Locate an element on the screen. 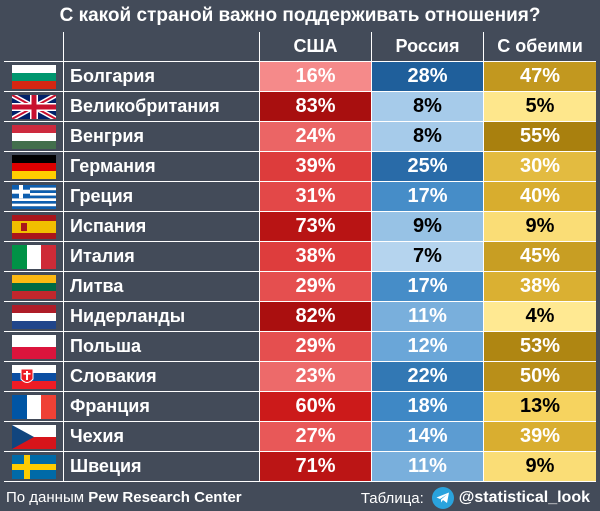 This screenshot has width=600, height=511. table-row: Греция 31% 17% 40% is located at coordinates (300, 197).